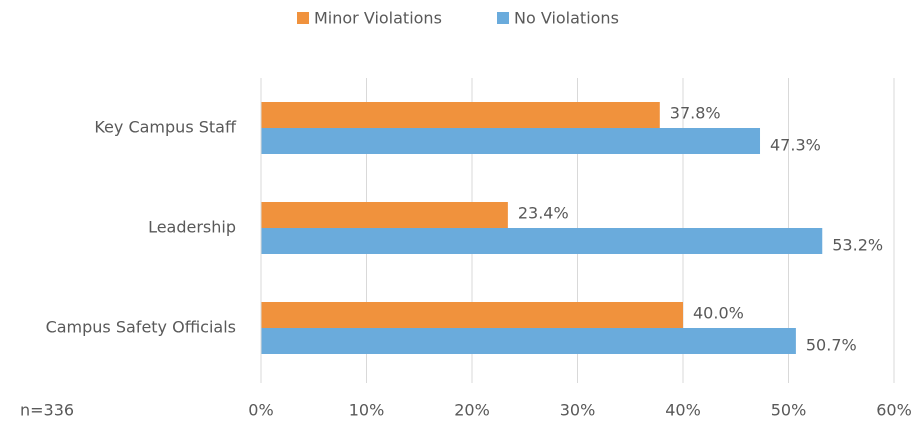 This screenshot has width=916, height=427. What do you see at coordinates (165, 127) in the screenshot?
I see `y-tick-label: Key Campus Staff` at bounding box center [165, 127].